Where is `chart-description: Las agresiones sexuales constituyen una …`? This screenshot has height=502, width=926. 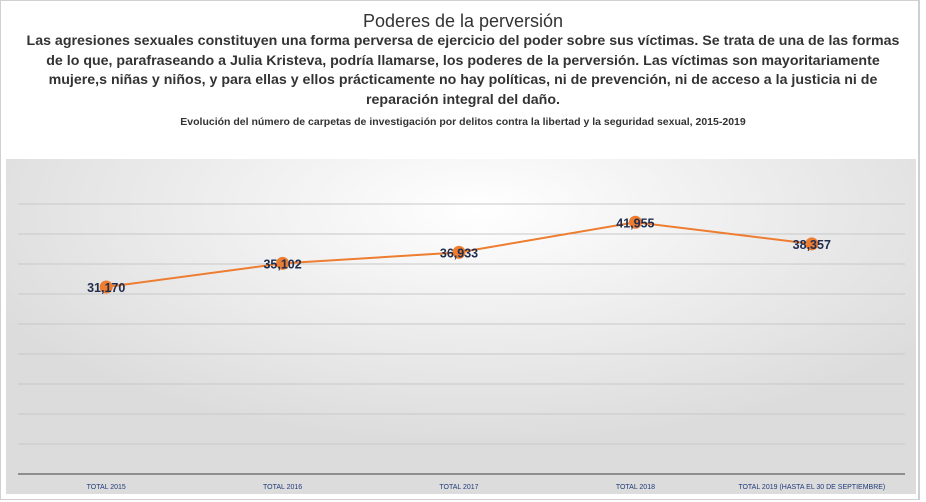
chart-description: Las agresiones sexuales constituyen una … is located at coordinates (463, 70).